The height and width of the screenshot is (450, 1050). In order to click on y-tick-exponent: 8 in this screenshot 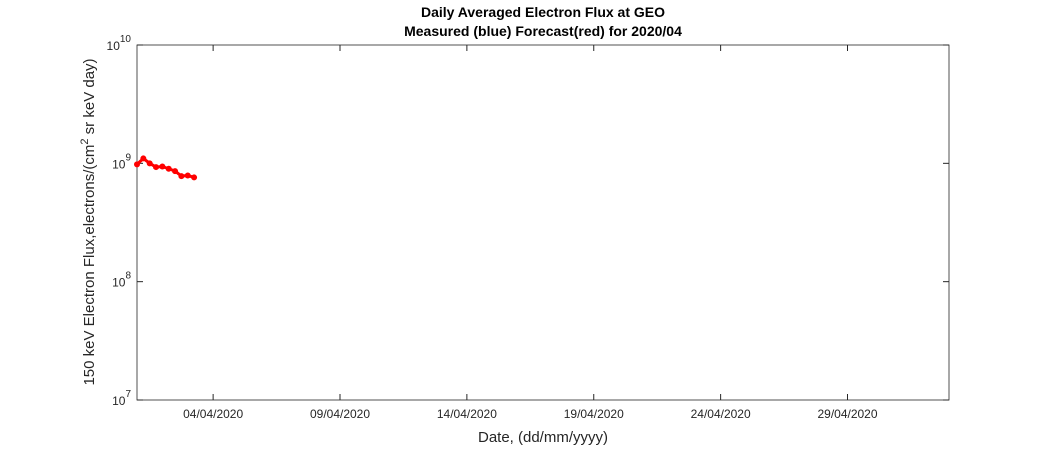, I will do `click(128, 276)`.